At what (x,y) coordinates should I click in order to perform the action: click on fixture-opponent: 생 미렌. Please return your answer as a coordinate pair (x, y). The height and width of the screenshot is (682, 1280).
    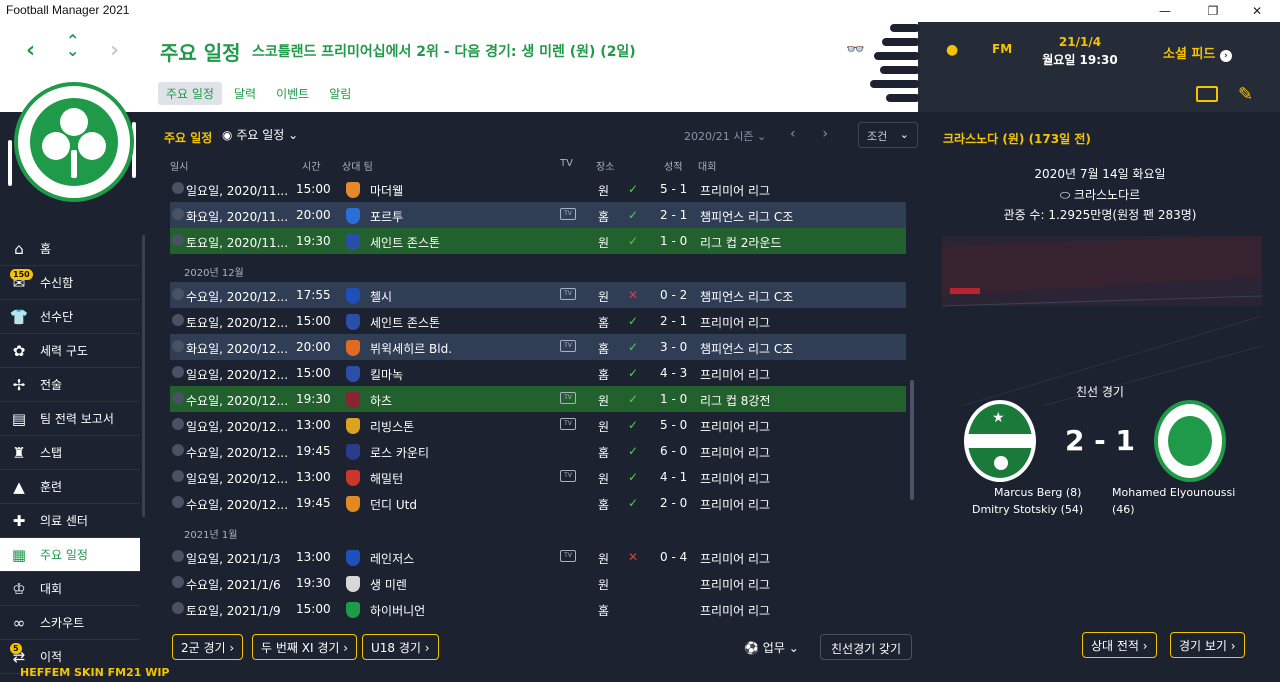
    Looking at the image, I should click on (388, 585).